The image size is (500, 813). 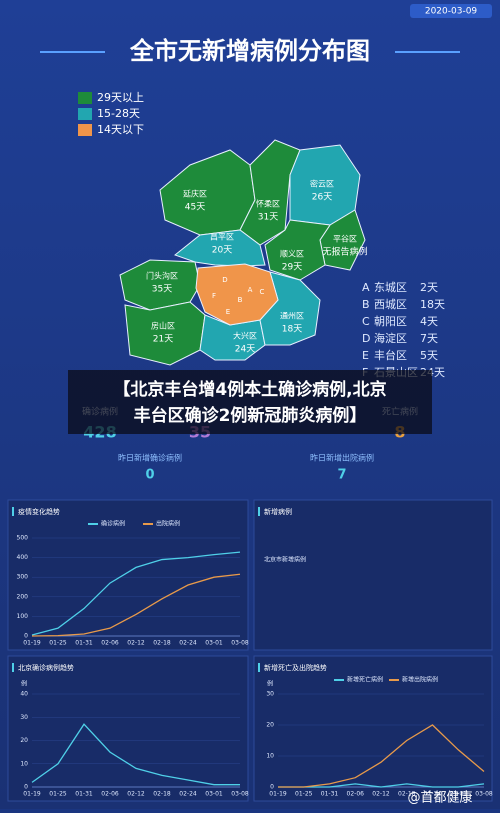 What do you see at coordinates (23, 577) in the screenshot?
I see `y-tick-label: 300` at bounding box center [23, 577].